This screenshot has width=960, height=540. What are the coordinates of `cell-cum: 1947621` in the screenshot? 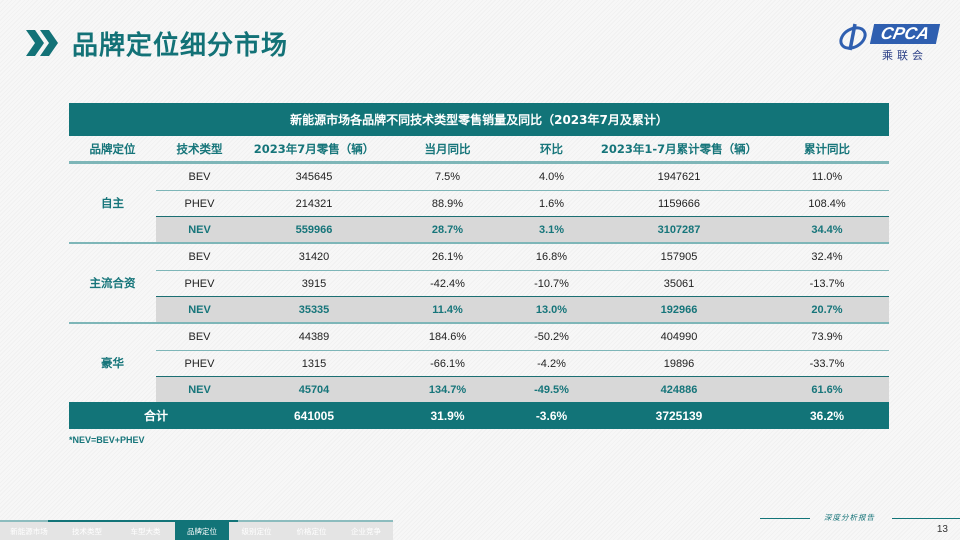 It's located at (679, 177).